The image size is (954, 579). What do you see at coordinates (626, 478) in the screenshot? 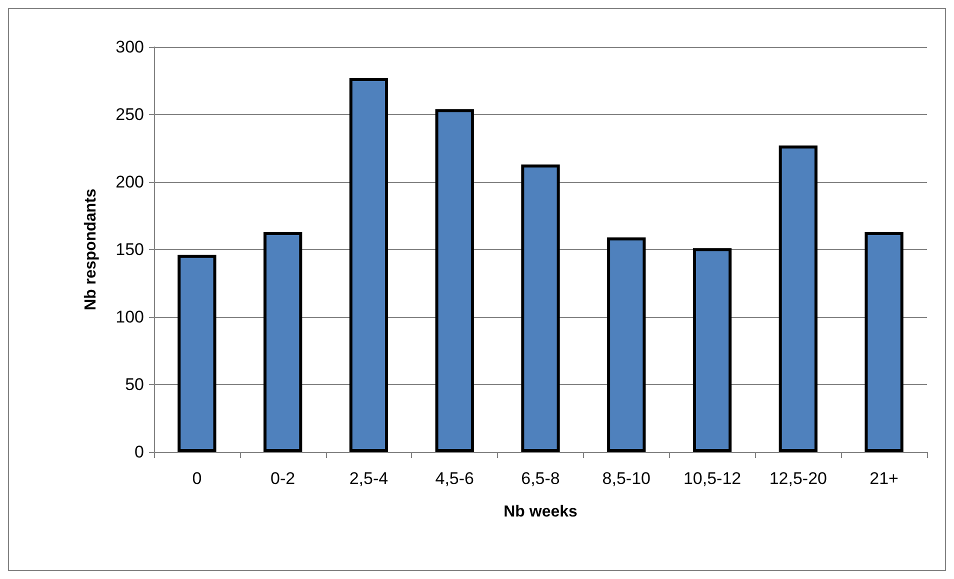
I see `x-tick-label: 8,5-10` at bounding box center [626, 478].